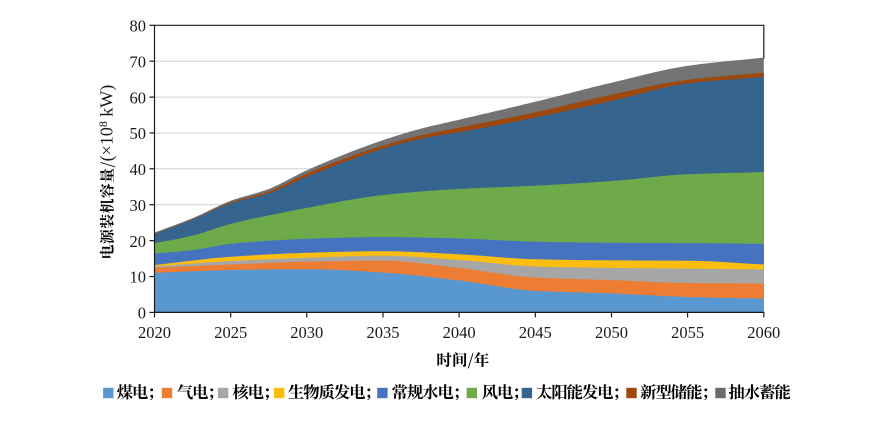 The width and height of the screenshot is (879, 427). I want to click on svg-text: 10, so click(138, 277).